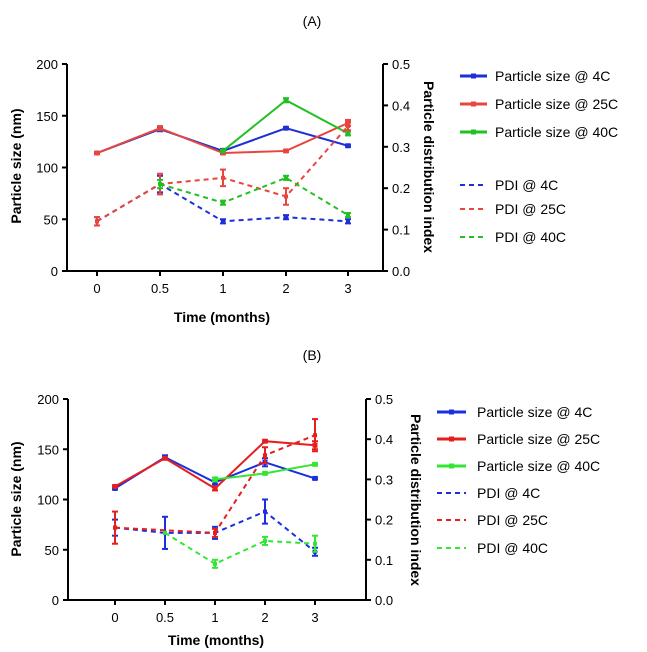  Describe the element at coordinates (16, 165) in the screenshot. I see `y-axis-label-a: Particle size (nm)` at that location.